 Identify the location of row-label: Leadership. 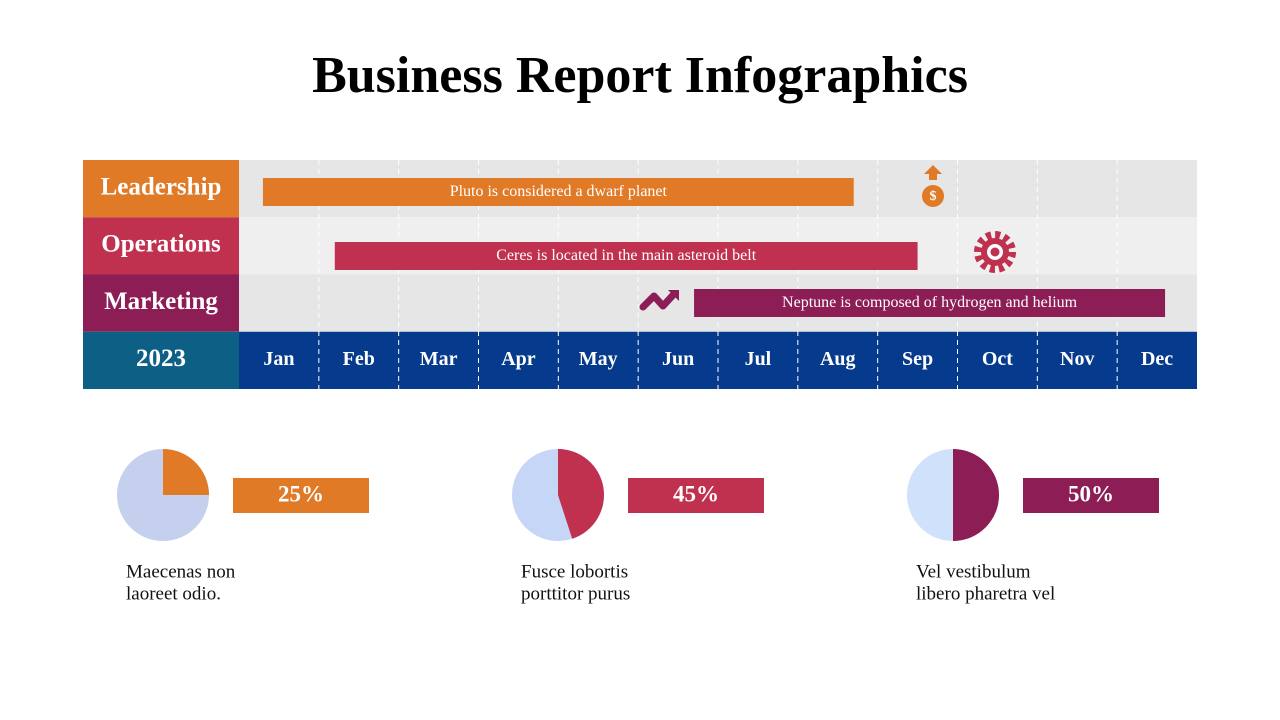
(161, 186).